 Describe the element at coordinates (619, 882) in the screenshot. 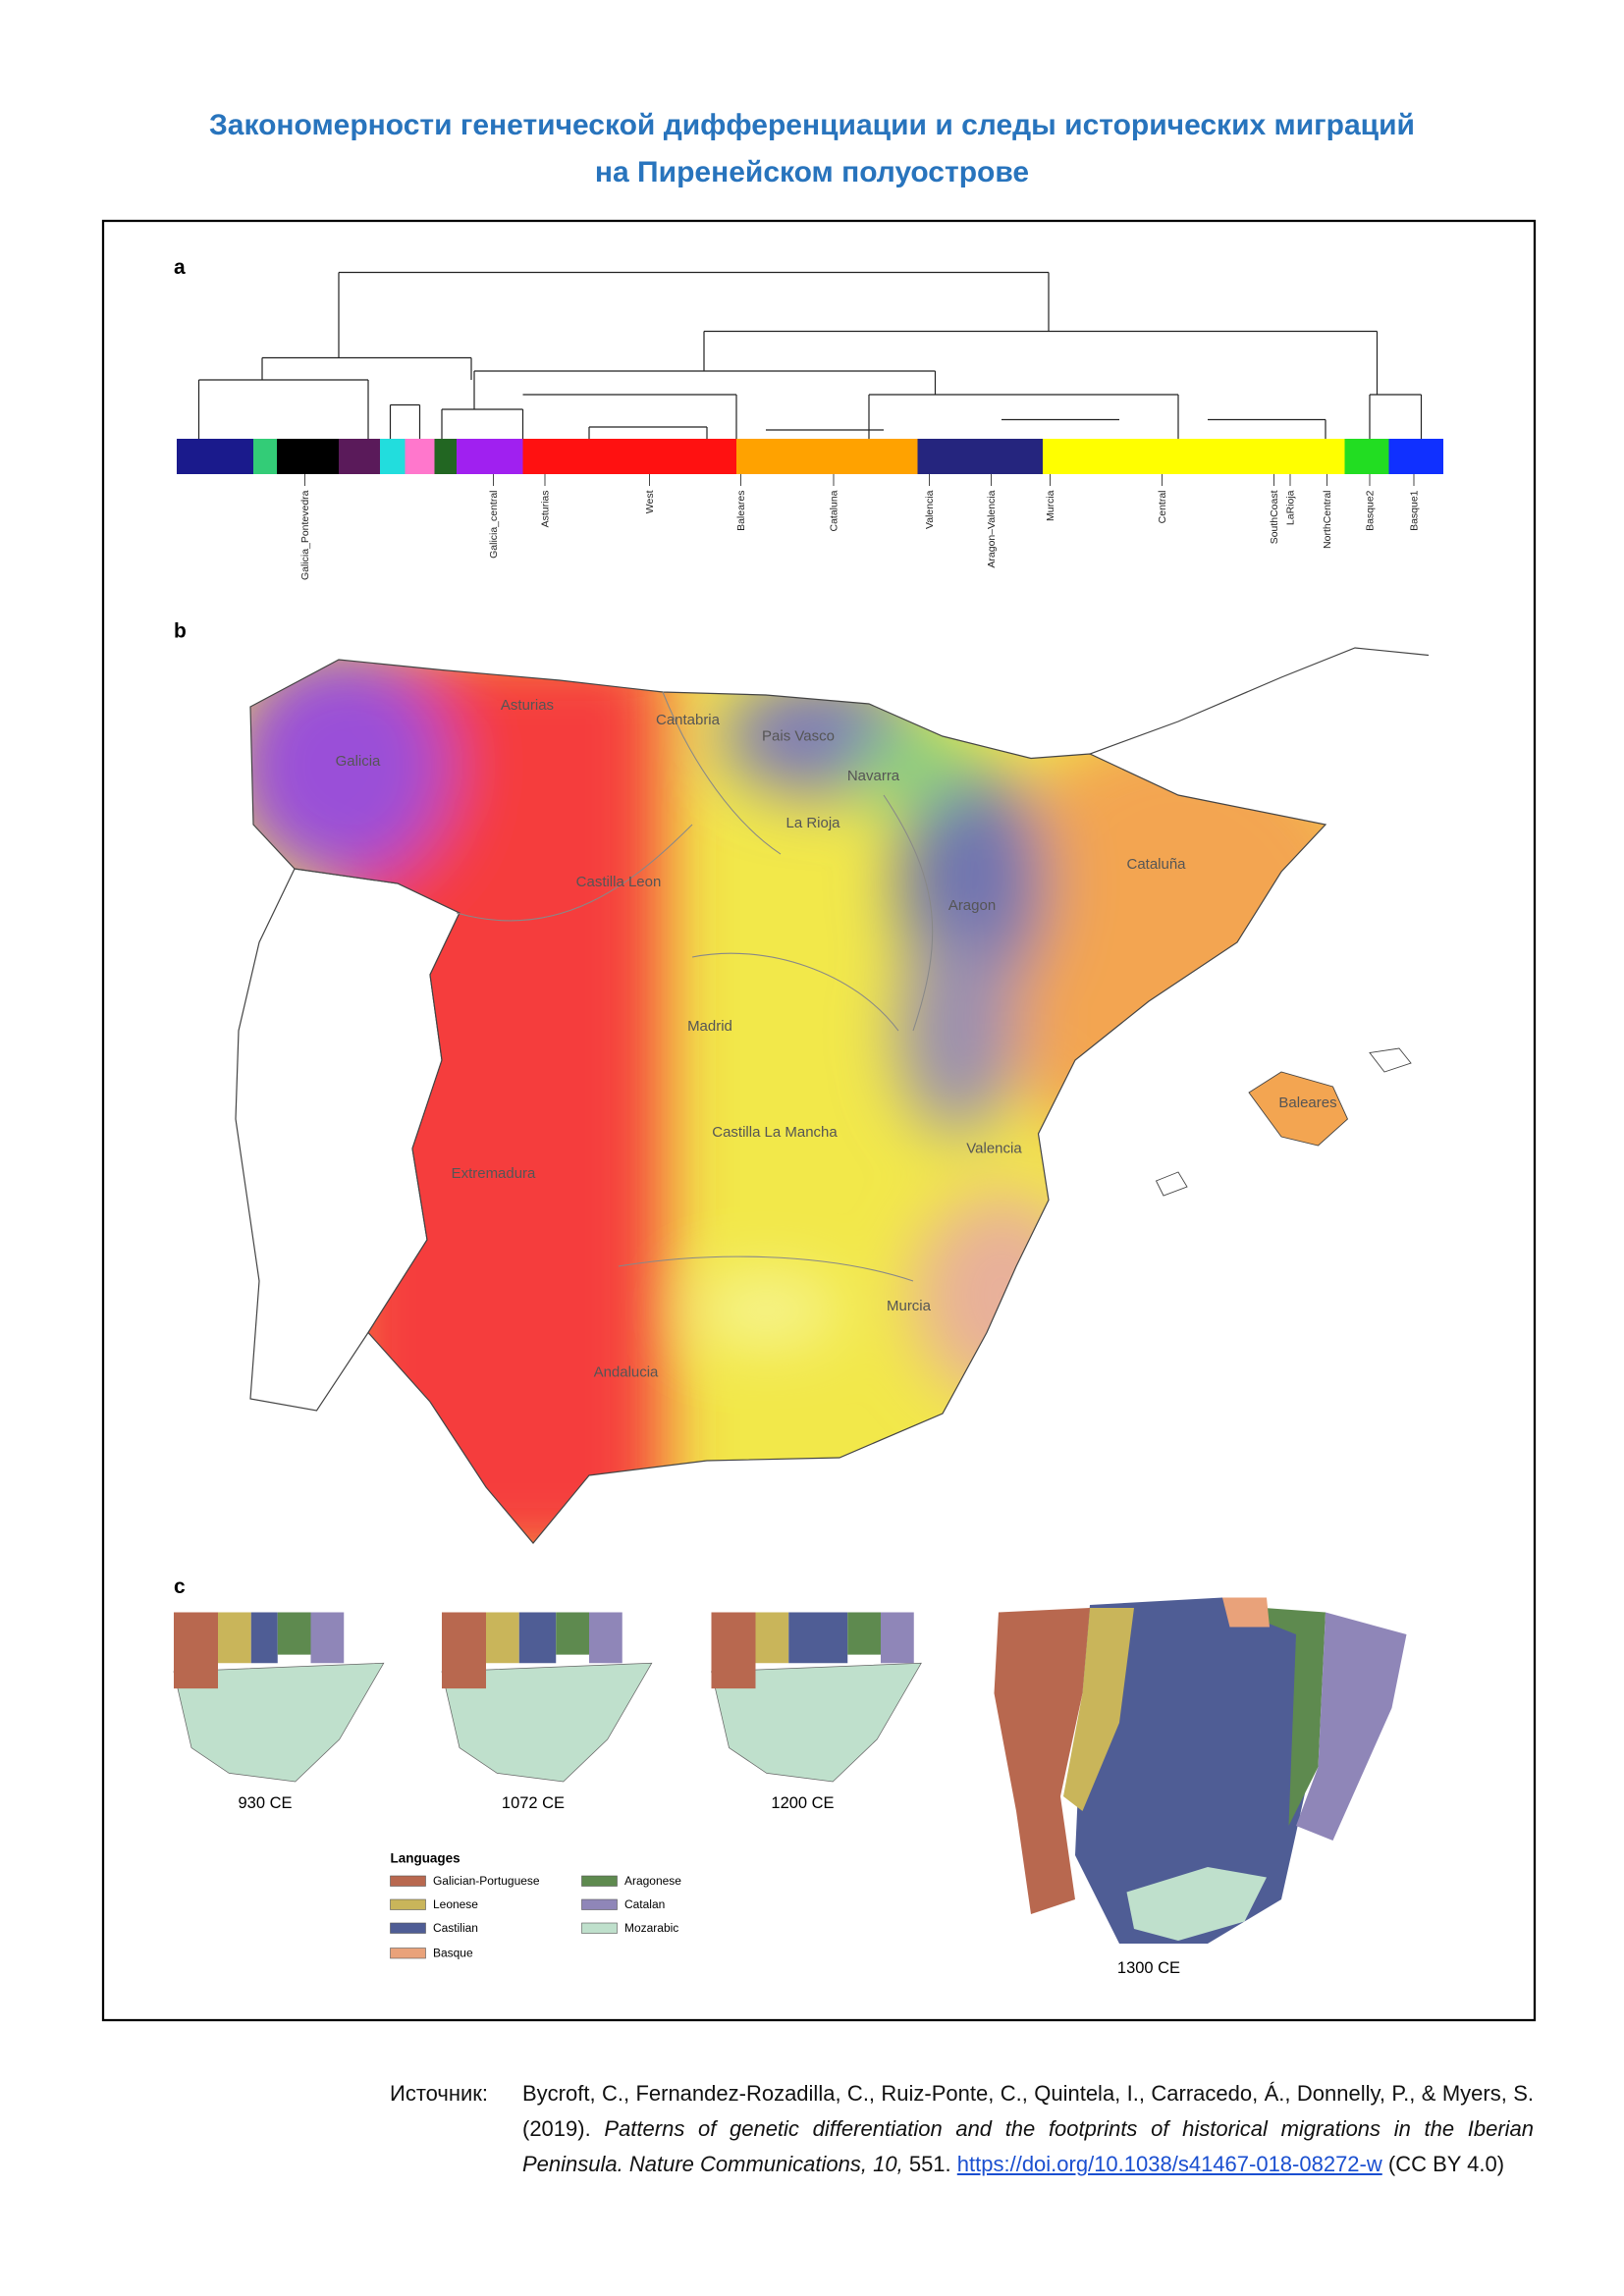

I see `region-label: Castilla Leon` at that location.